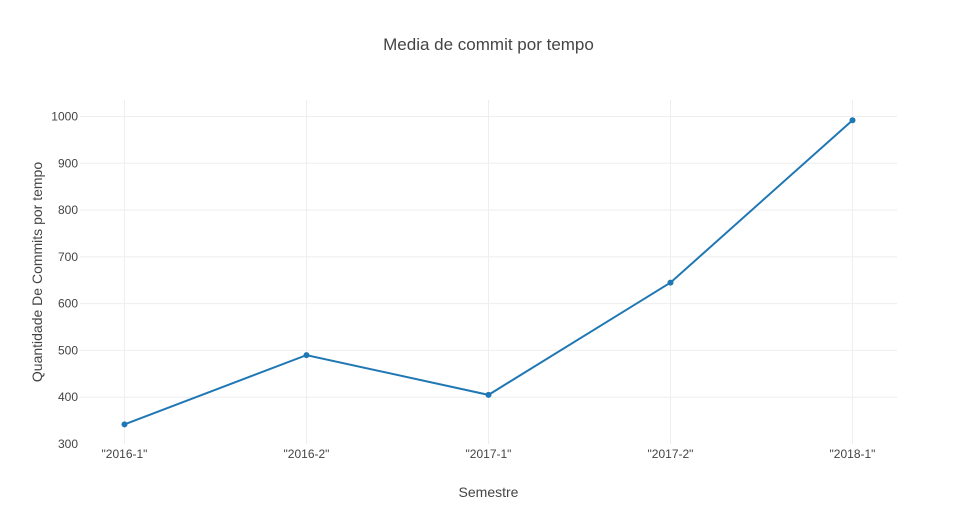  Describe the element at coordinates (68, 397) in the screenshot. I see `y-tick-label: 400` at that location.